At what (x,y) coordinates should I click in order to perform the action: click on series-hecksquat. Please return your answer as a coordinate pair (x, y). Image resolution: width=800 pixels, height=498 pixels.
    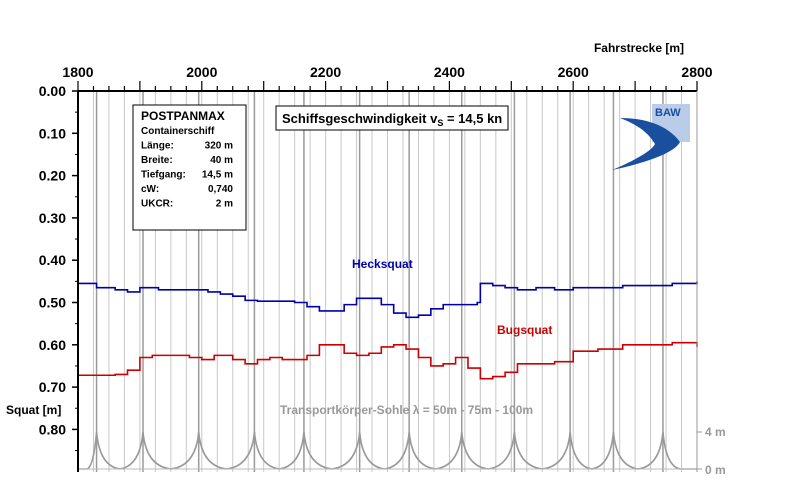
    Looking at the image, I should click on (388, 300).